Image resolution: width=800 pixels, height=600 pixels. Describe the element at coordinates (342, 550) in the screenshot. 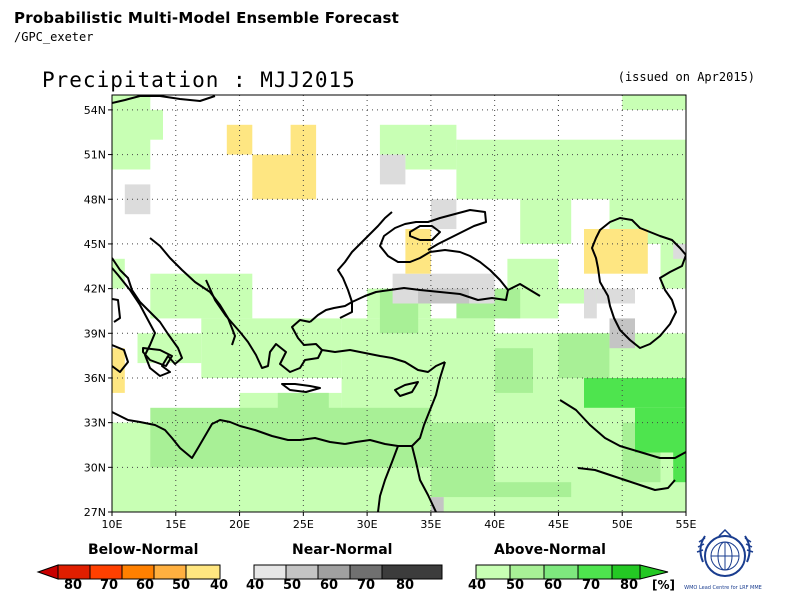

I see `legend-near-title: Near-Normal` at that location.